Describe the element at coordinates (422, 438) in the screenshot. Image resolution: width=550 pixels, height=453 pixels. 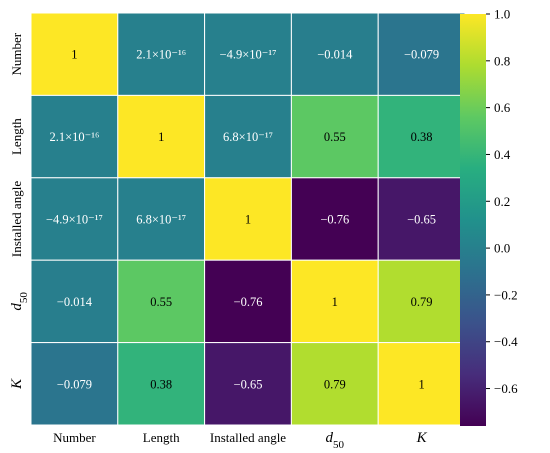
I see `x-tick-label: K` at that location.